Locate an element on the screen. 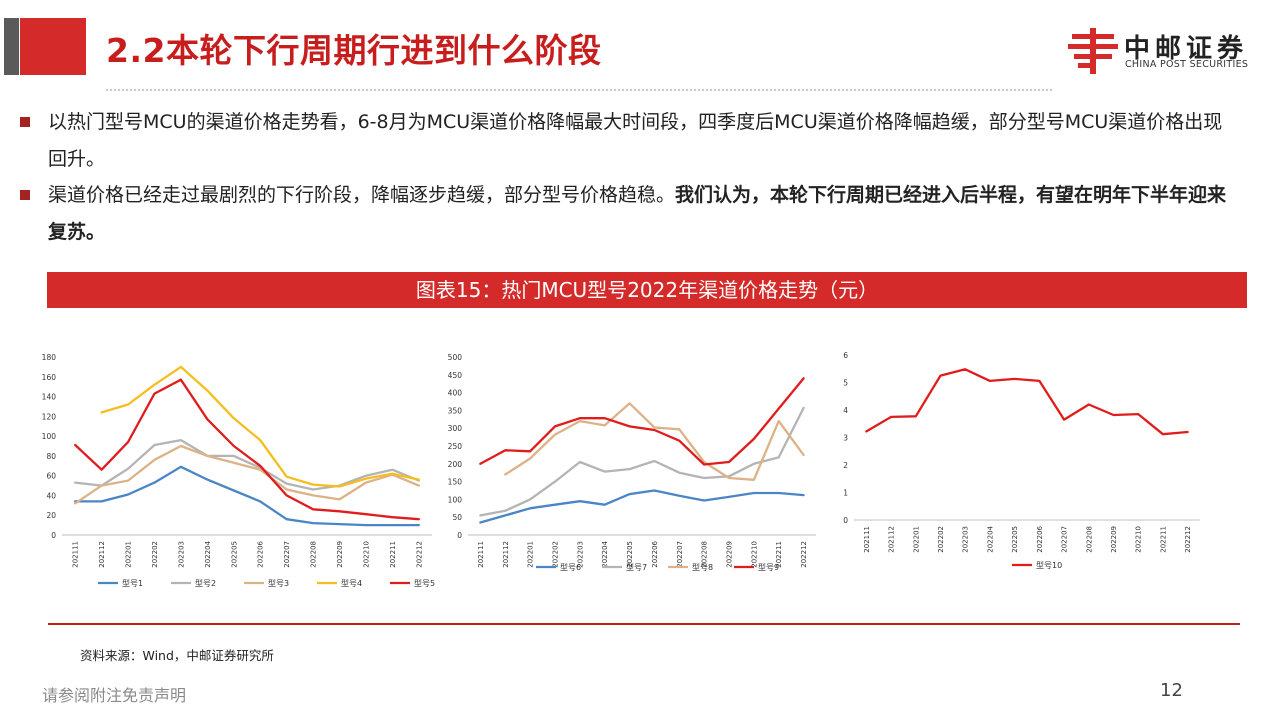 The image size is (1280, 720). y-tick-label: 4 is located at coordinates (845, 410).